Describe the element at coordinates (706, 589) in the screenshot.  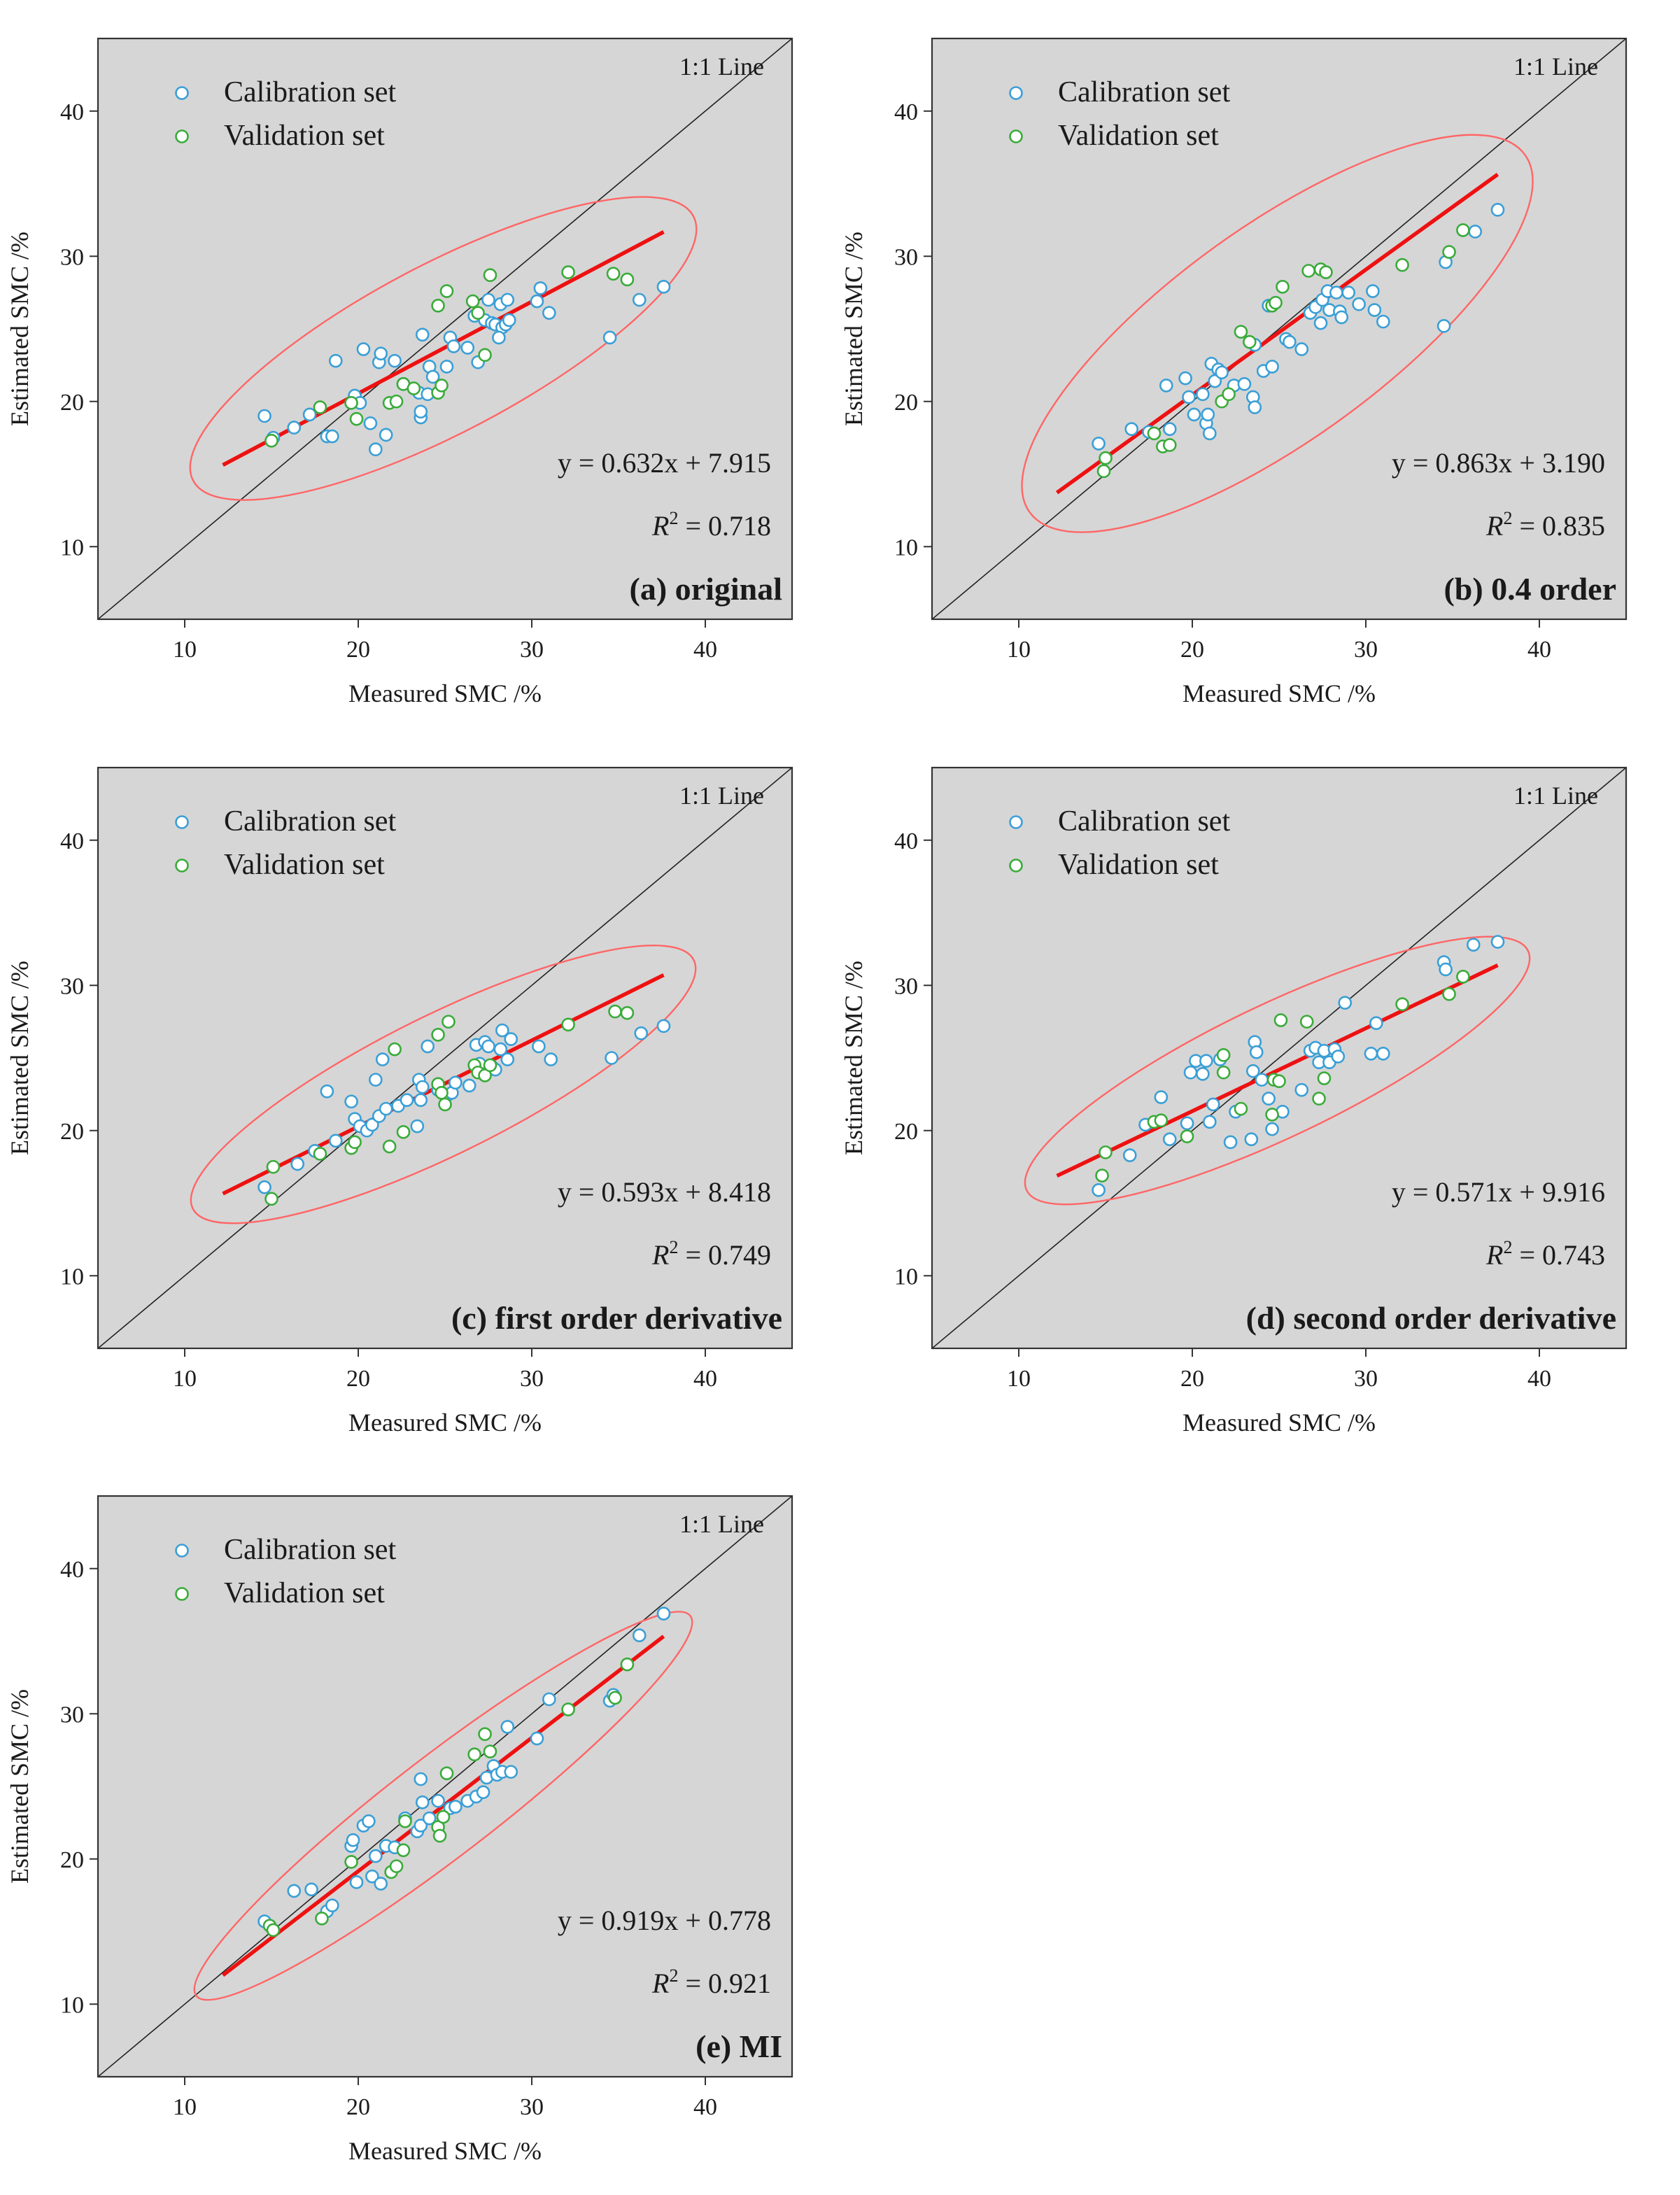
I see `panel-label: (a) original` at that location.